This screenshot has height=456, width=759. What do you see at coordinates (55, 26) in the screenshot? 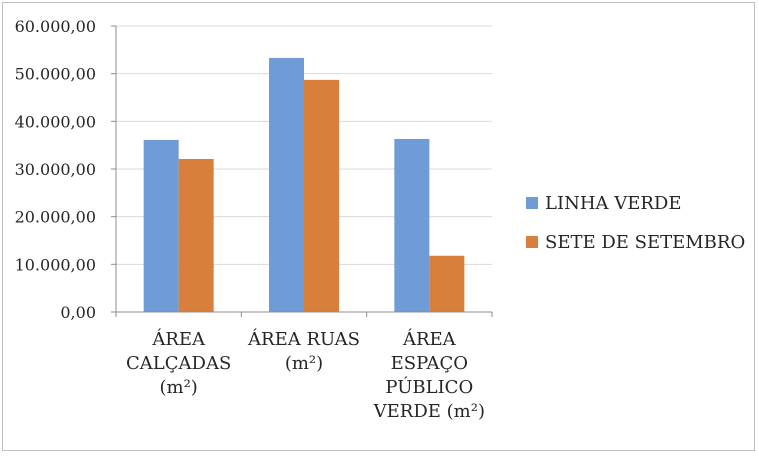
I see `y-tick-label: 60.000,00` at bounding box center [55, 26].